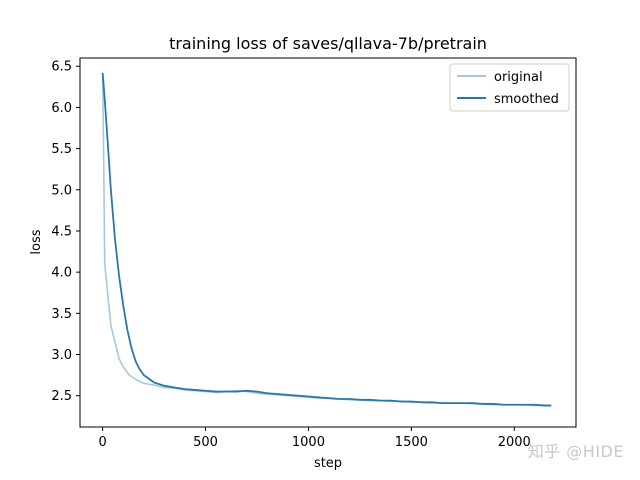  Describe the element at coordinates (526, 99) in the screenshot. I see `legend-label-smoothed: smoothed` at that location.